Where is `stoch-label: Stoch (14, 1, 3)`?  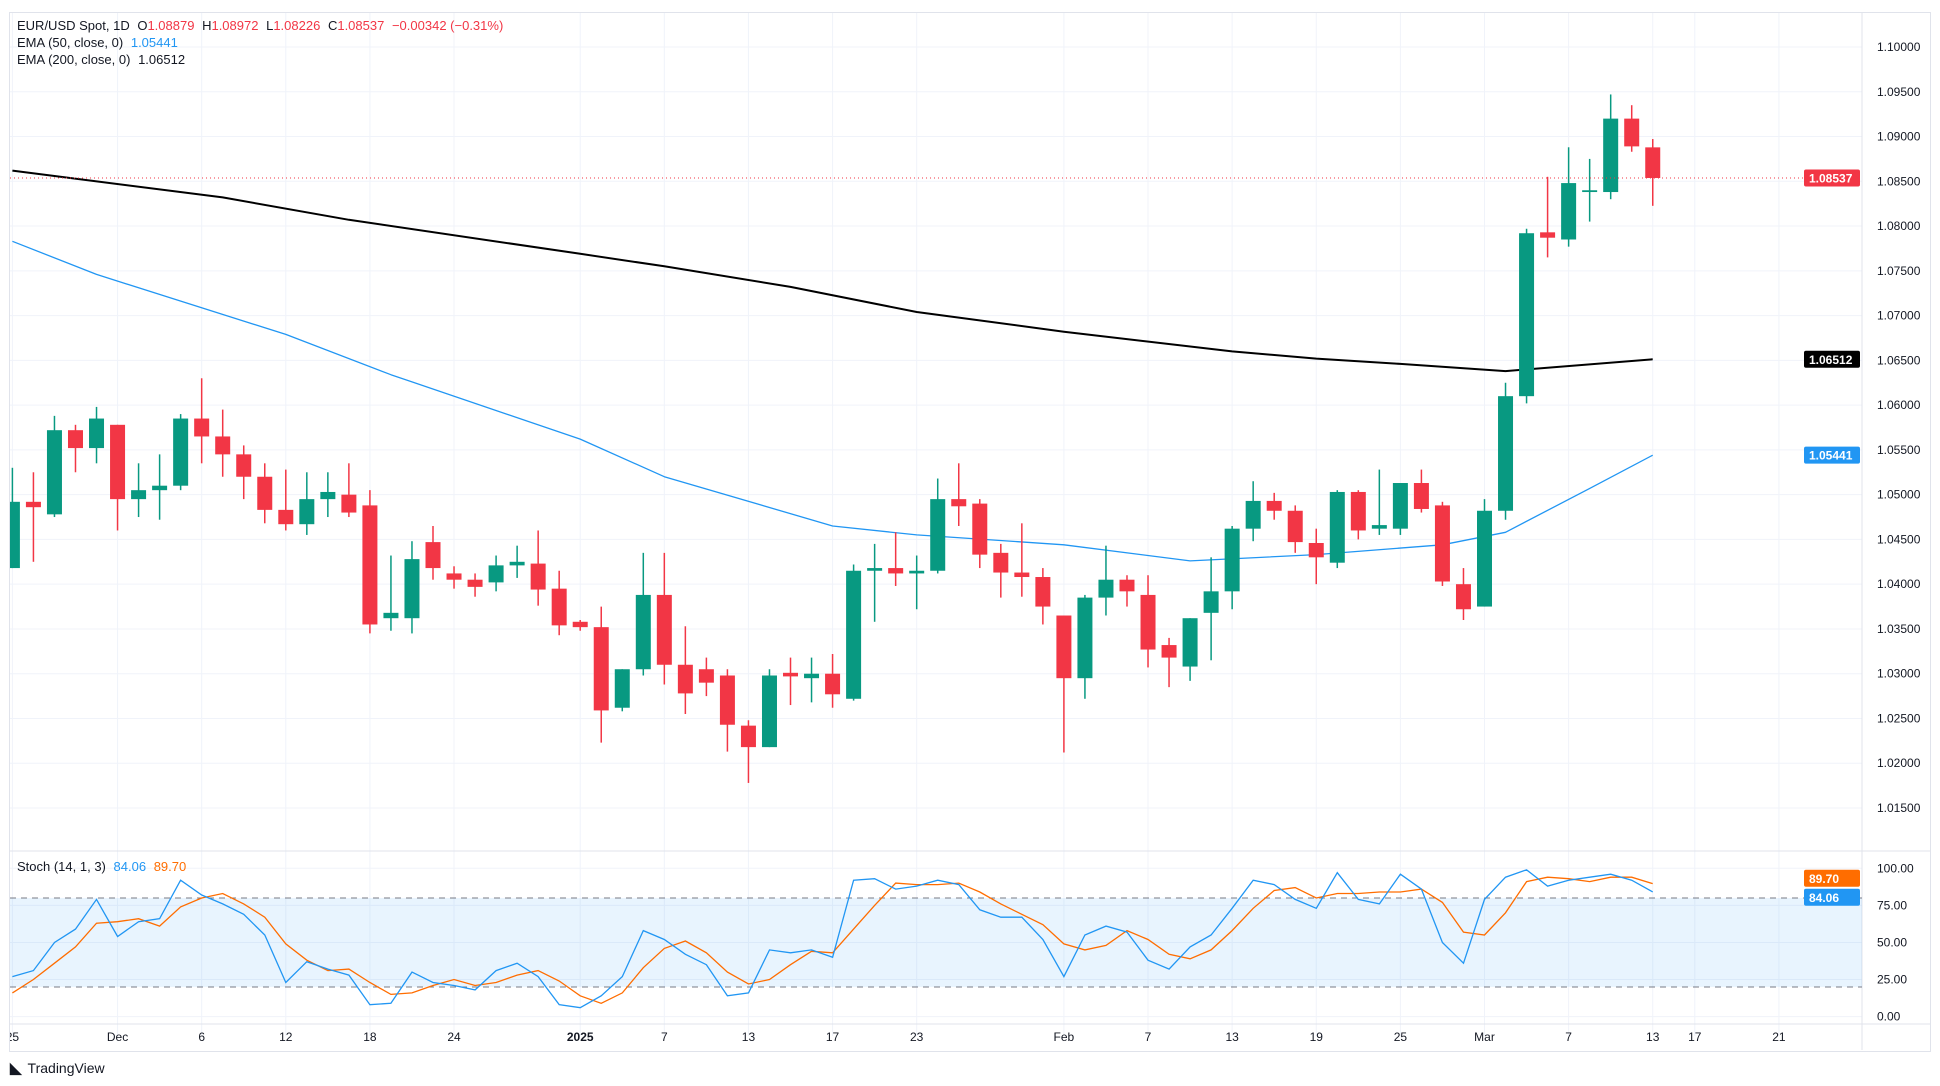 stoch-label: Stoch (14, 1, 3) is located at coordinates (61, 866).